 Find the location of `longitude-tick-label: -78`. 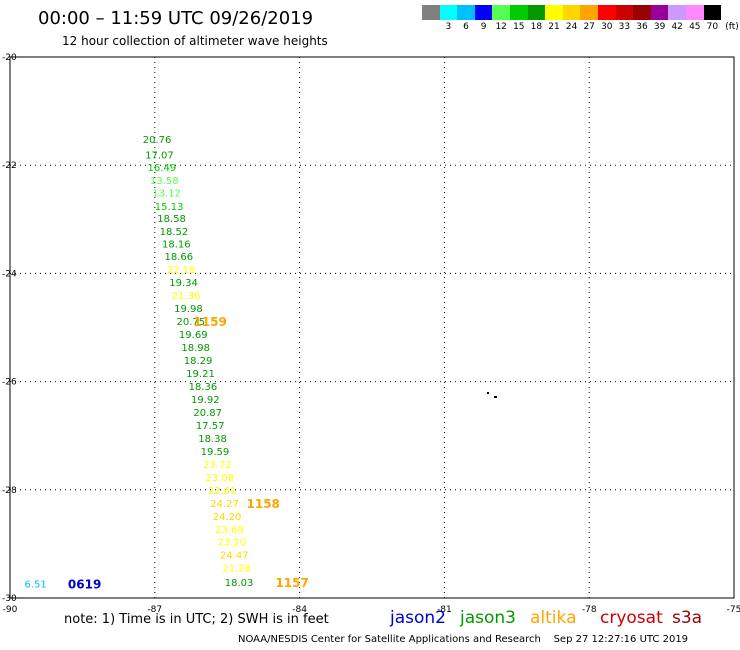

longitude-tick-label: -78 is located at coordinates (589, 610).